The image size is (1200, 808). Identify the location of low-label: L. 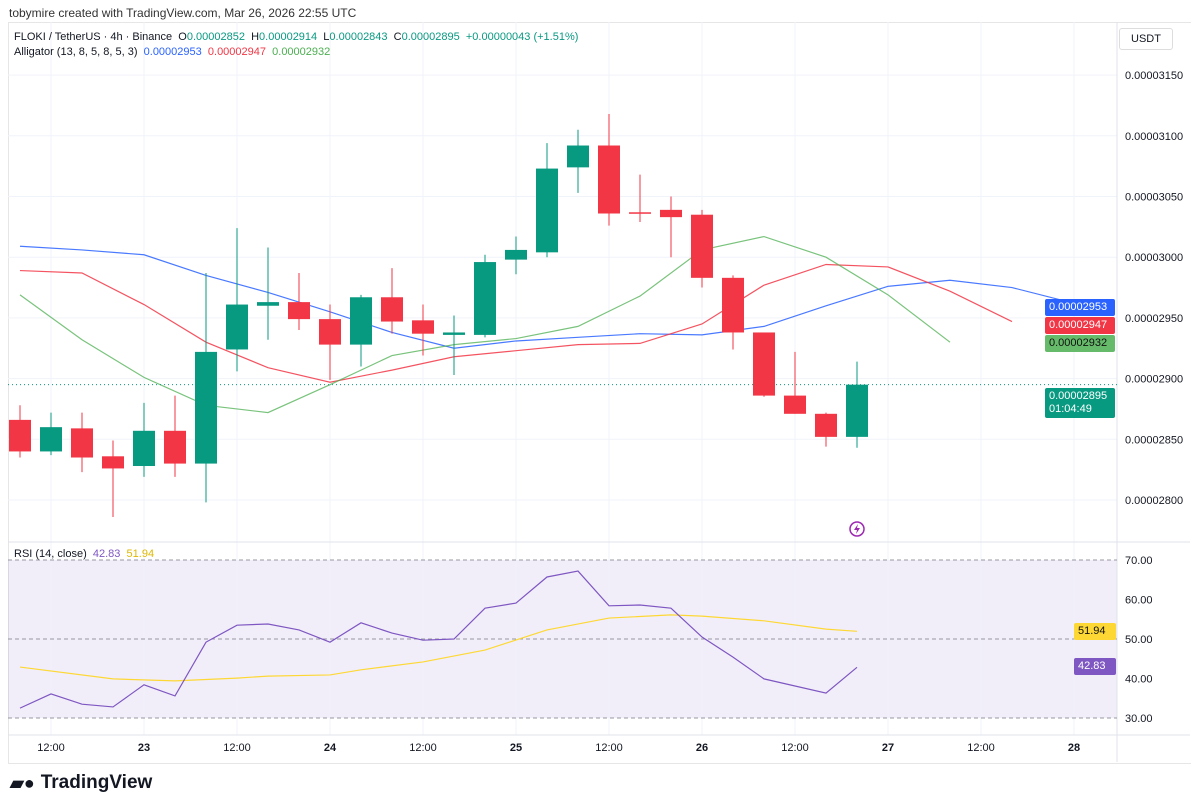
(326, 37).